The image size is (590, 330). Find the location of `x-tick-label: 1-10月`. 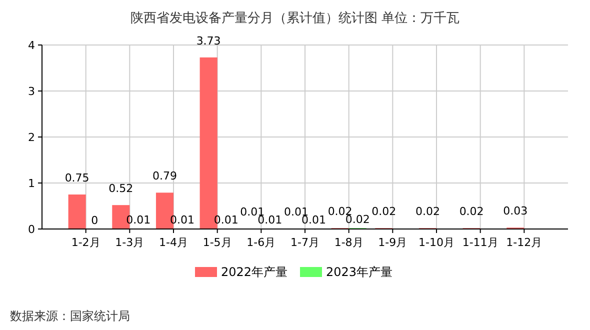

x-tick-label: 1-10月 is located at coordinates (436, 242).